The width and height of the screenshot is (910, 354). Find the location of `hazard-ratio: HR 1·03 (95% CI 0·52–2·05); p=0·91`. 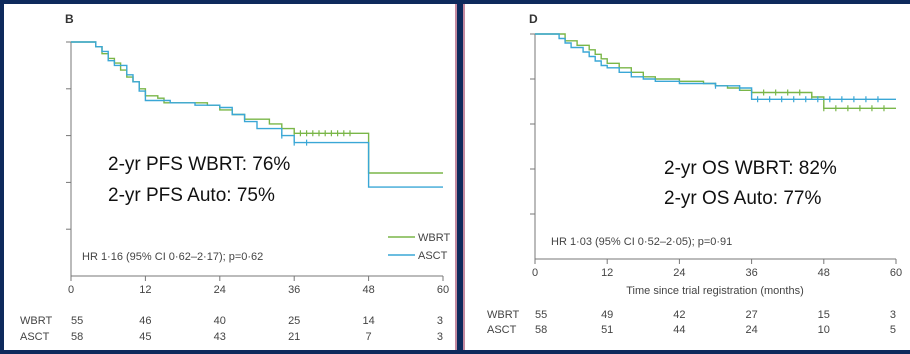

hazard-ratio: HR 1·03 (95% CI 0·52–2·05); p=0·91 is located at coordinates (641, 242).